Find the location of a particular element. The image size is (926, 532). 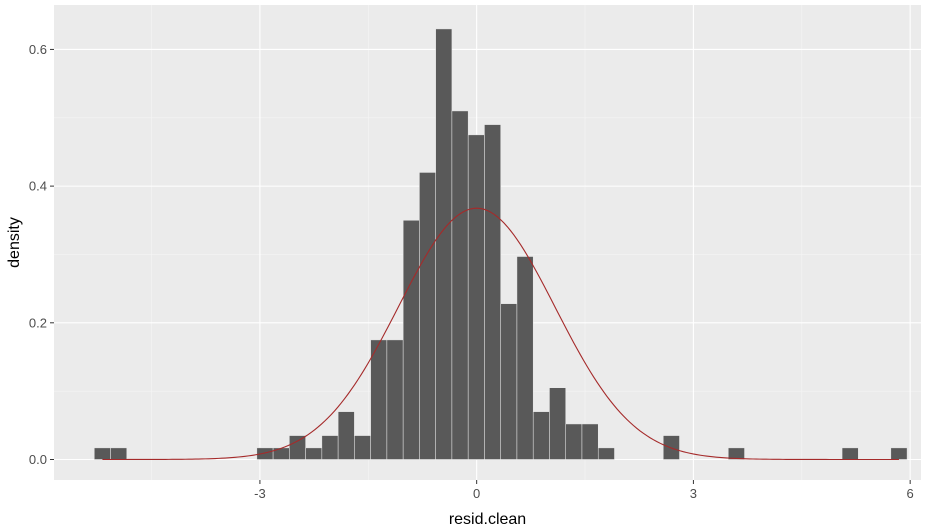

x-axis: -3 0 3 6 is located at coordinates (584, 490).